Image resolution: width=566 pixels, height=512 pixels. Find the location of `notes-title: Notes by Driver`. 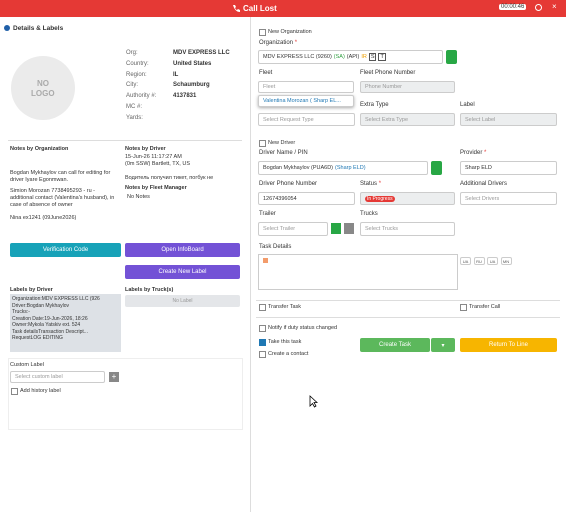

notes-title: Notes by Driver is located at coordinates (145, 149).